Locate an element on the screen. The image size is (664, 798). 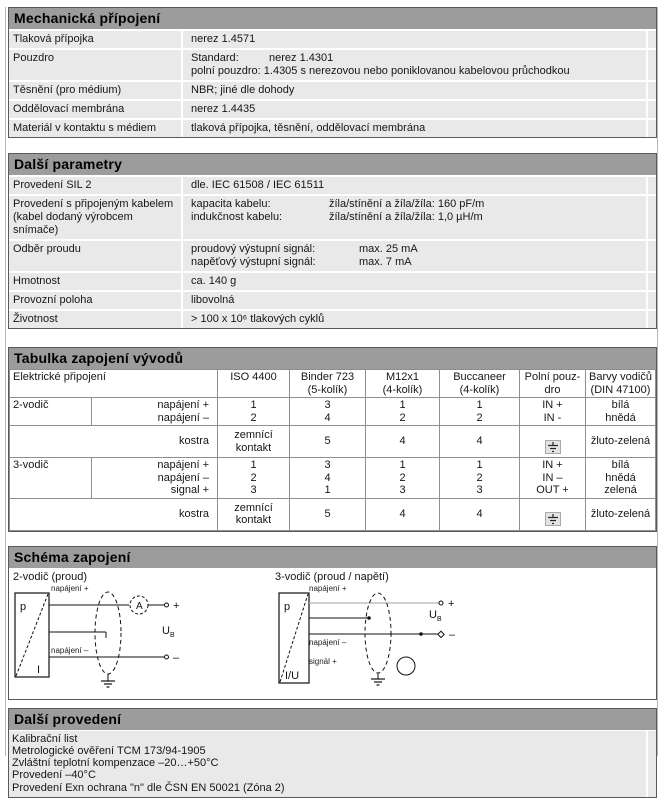
section-title: Tabulka zapojení vývodů is located at coordinates (332, 358).